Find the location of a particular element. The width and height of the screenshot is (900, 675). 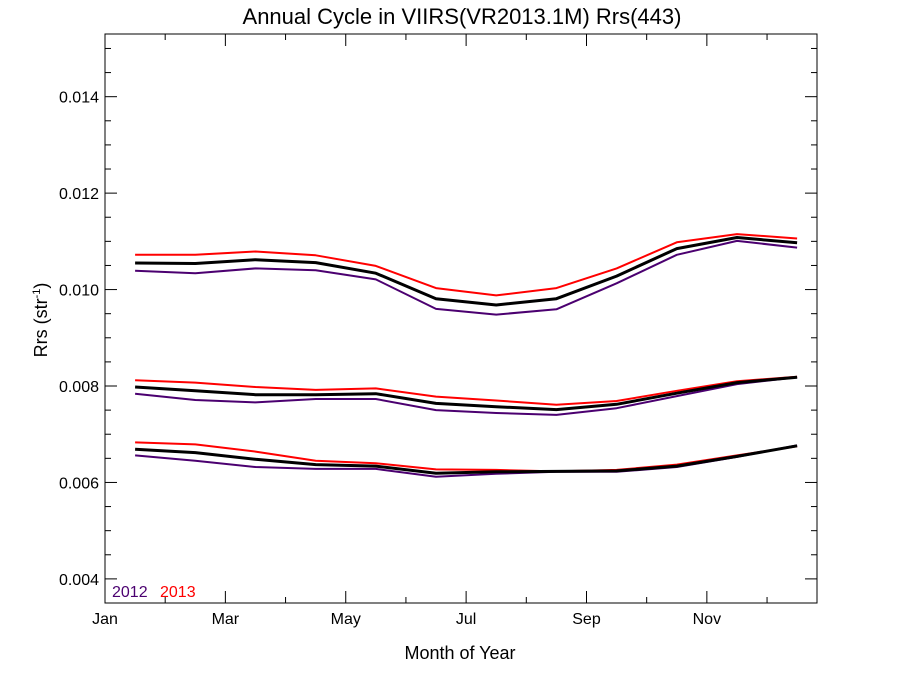

y-axis-label: Rrs (str-1) is located at coordinates (41, 320).